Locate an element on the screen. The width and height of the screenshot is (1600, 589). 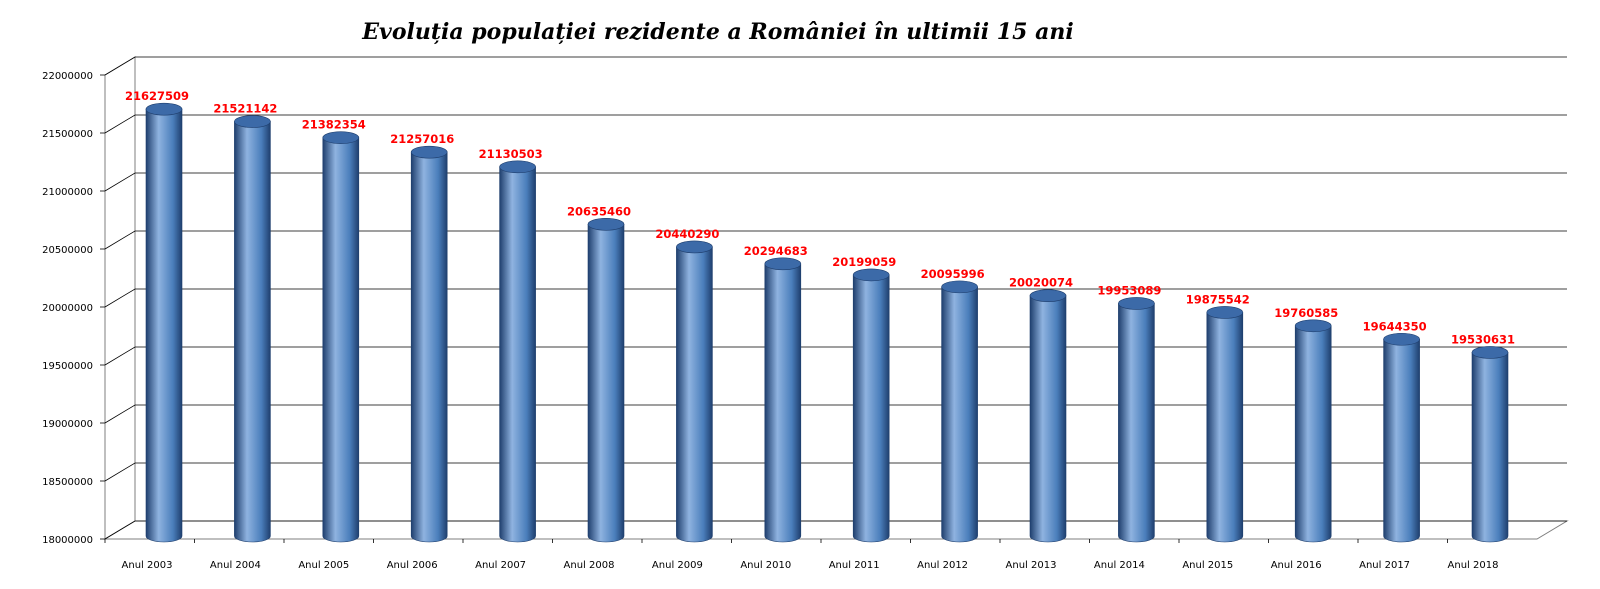
category-label: Anul 2007 is located at coordinates (500, 565).